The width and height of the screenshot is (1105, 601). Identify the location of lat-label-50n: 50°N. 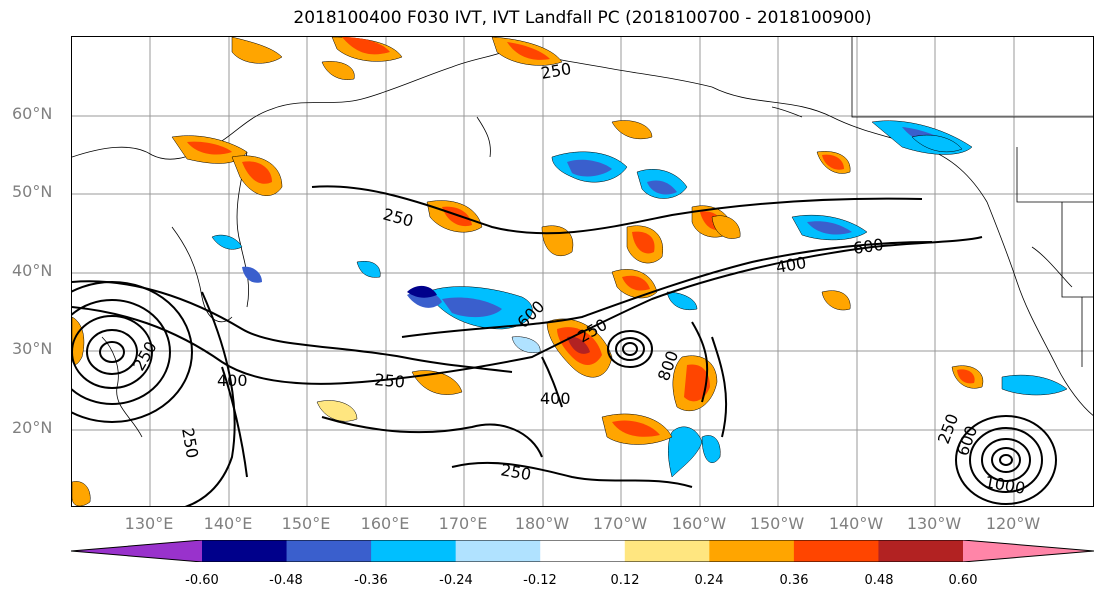
(32, 191).